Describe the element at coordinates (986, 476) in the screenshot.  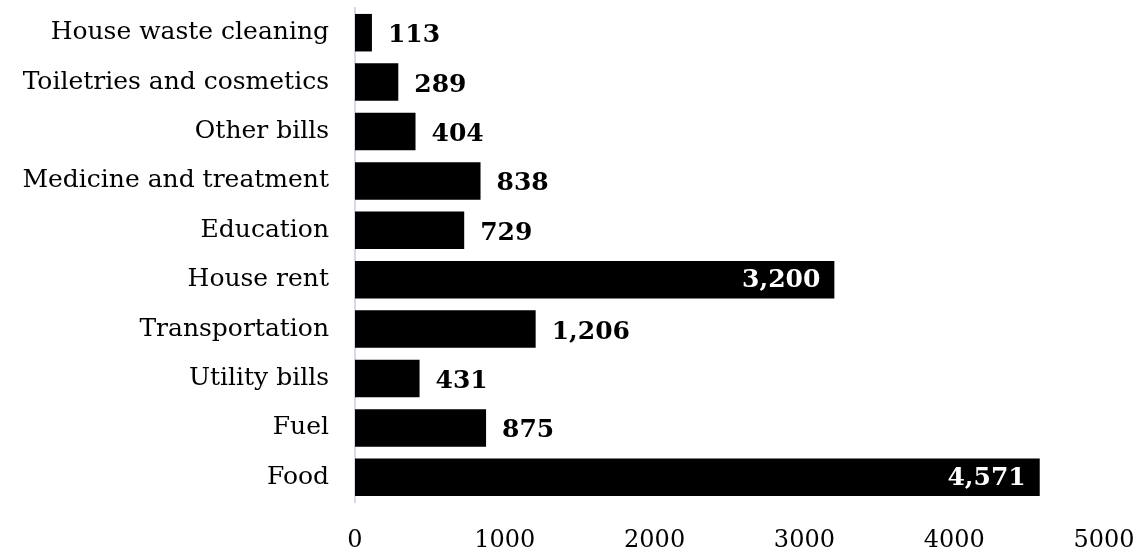
I see `data-label: 4,571` at that location.